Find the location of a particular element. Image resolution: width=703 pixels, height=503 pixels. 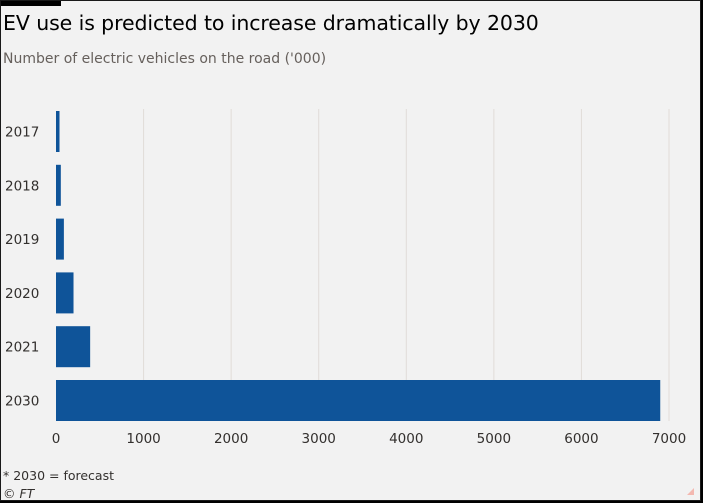

x-tick-label: 5000 is located at coordinates (494, 439).